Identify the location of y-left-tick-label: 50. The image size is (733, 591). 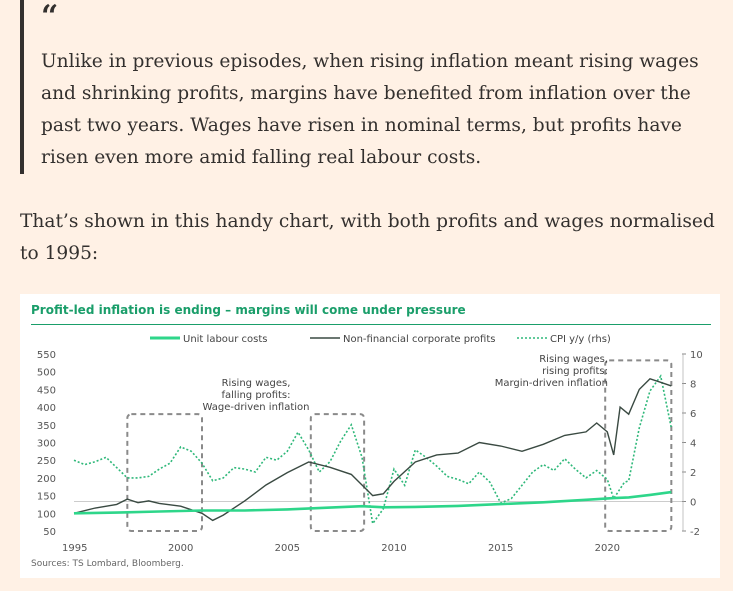
(49, 532).